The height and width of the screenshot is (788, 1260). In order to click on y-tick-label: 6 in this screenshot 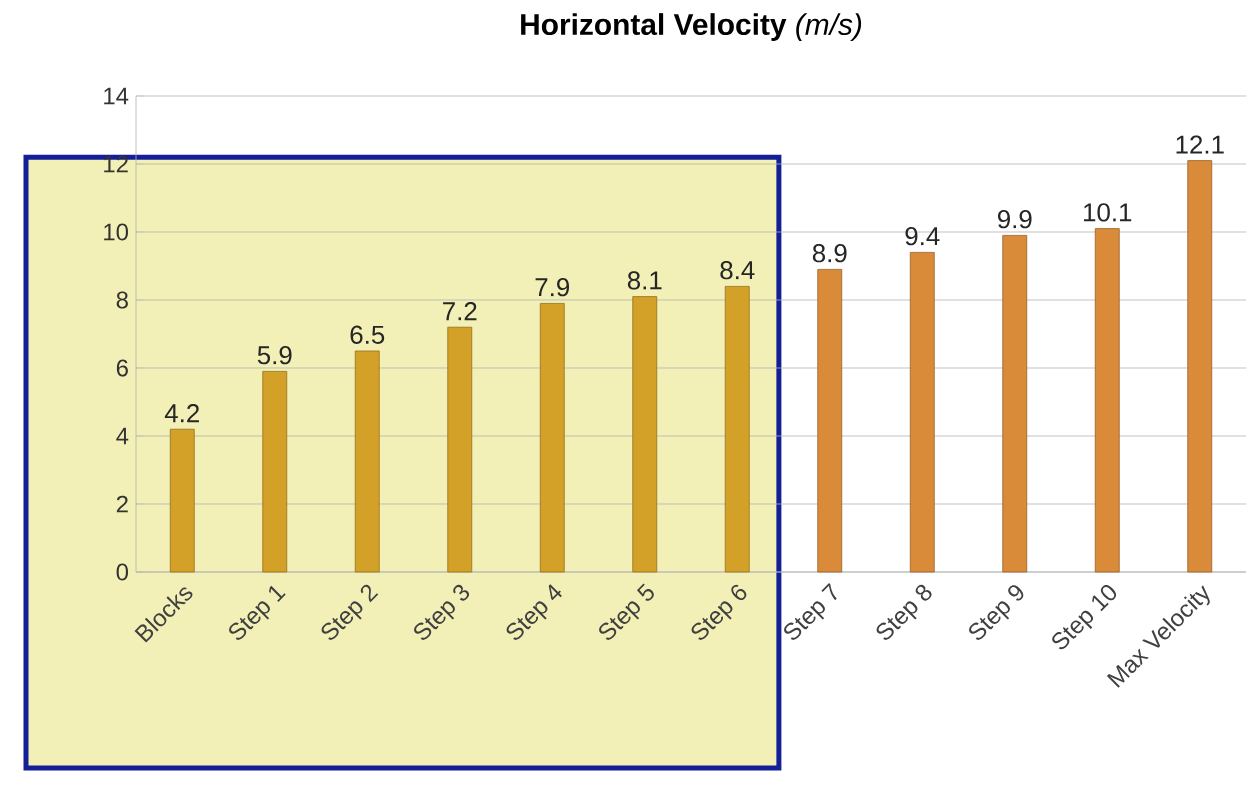, I will do `click(122, 368)`.